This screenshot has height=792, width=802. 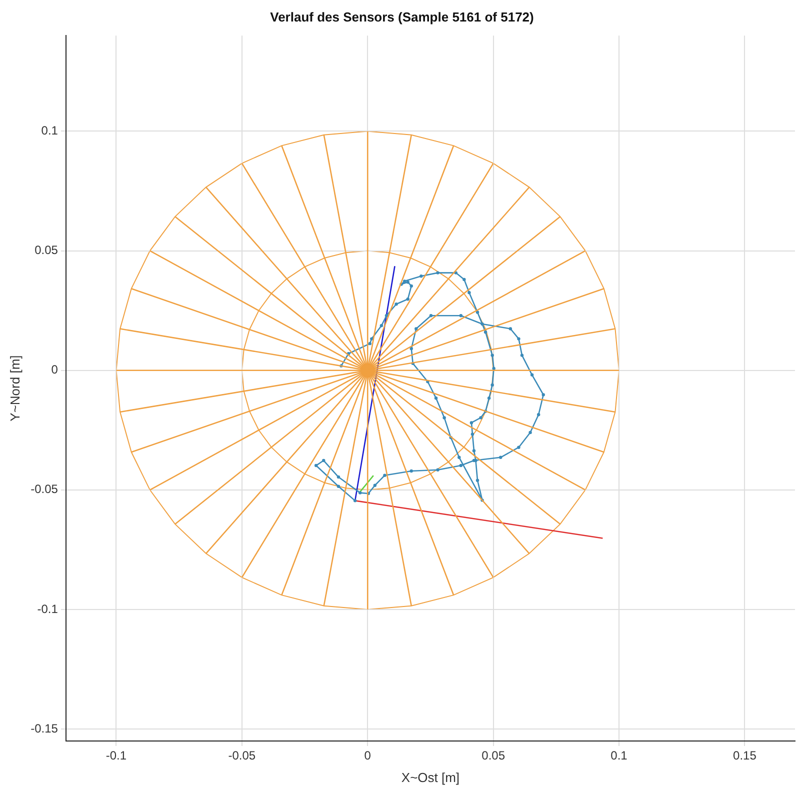 What do you see at coordinates (49, 131) in the screenshot?
I see `y-tick-label: 0.1` at bounding box center [49, 131].